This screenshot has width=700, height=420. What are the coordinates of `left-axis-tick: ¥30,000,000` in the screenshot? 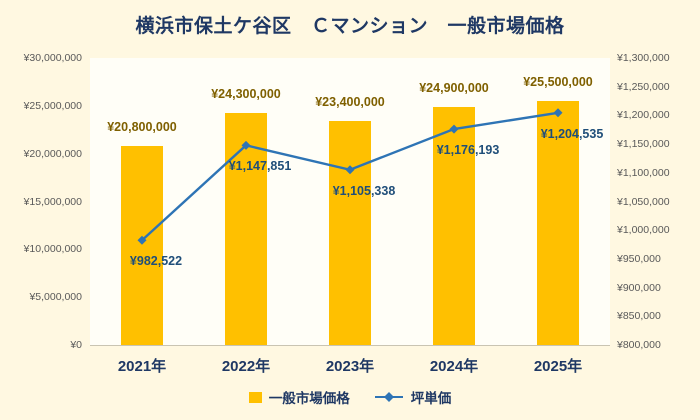 It's located at (52, 58).